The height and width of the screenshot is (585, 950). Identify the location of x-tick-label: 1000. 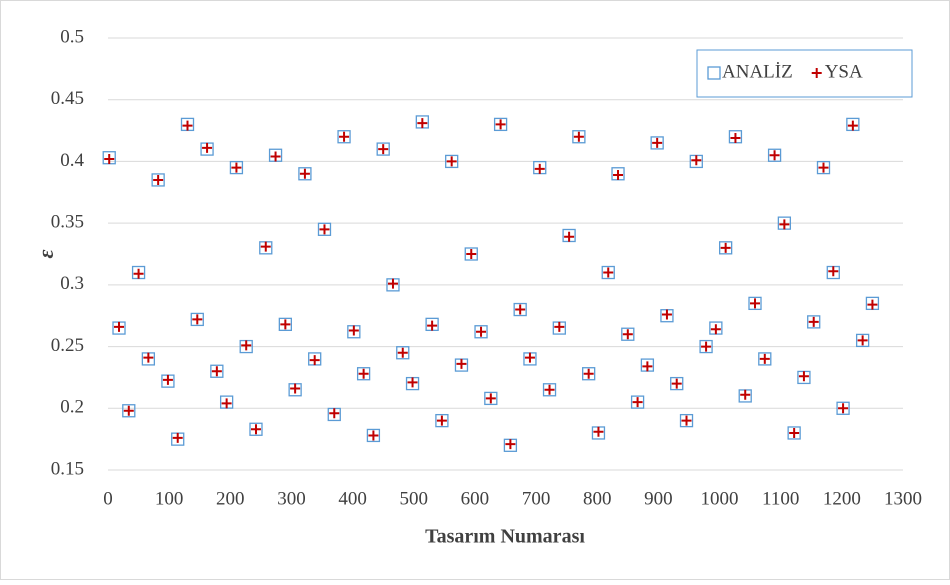
(720, 498).